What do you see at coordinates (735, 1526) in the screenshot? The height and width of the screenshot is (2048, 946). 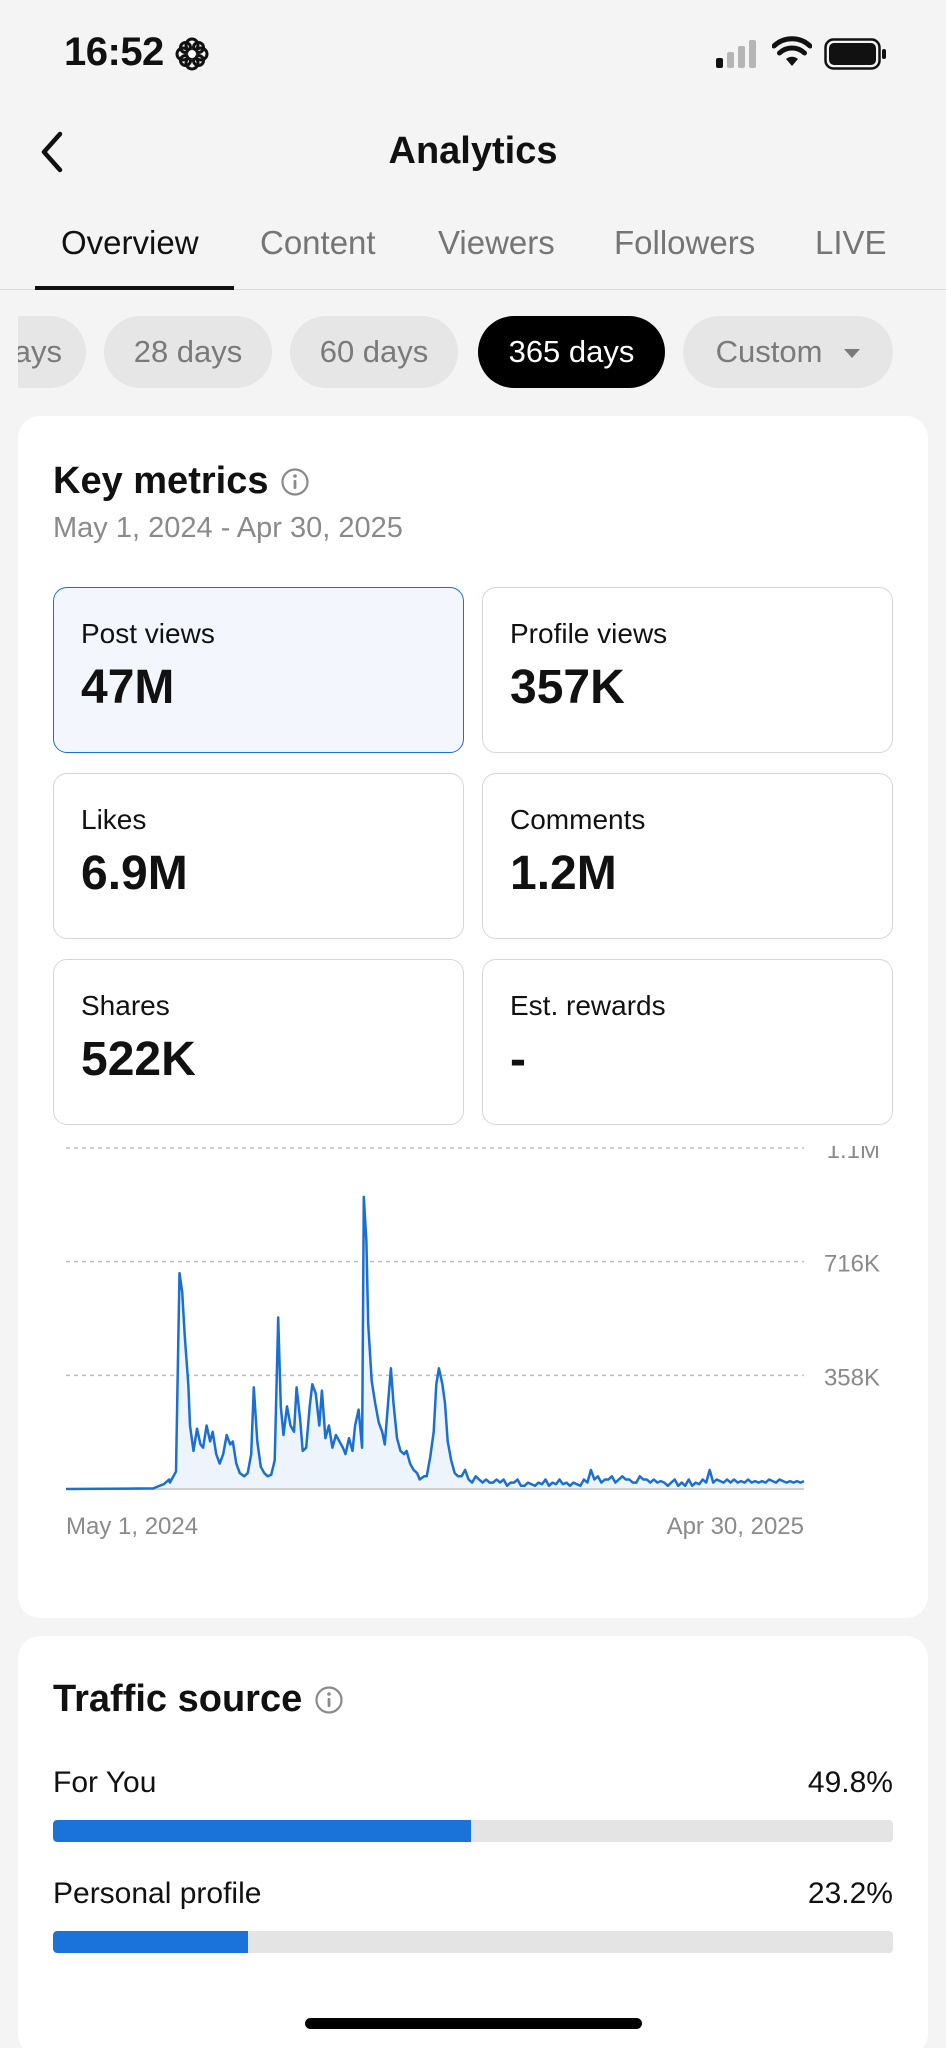 I see `x-end-label: Apr 30, 2025` at bounding box center [735, 1526].